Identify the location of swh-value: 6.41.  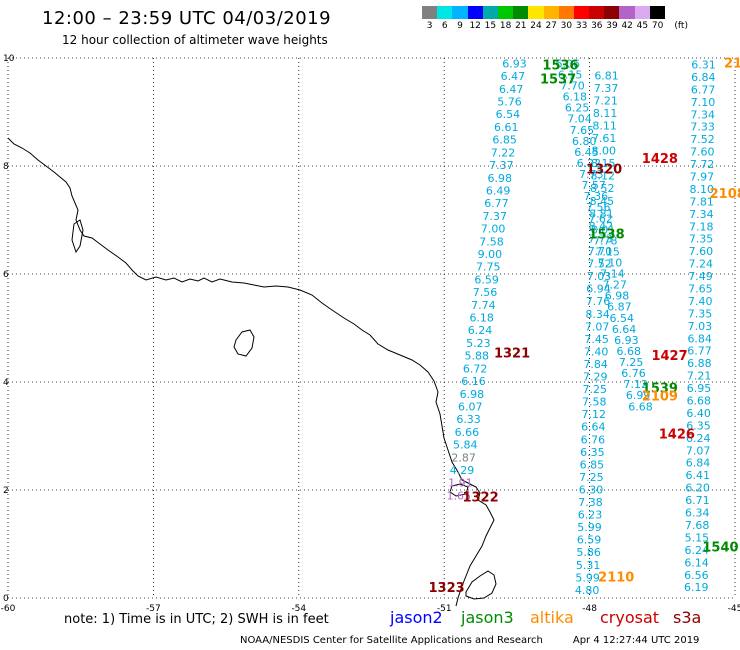
(698, 475).